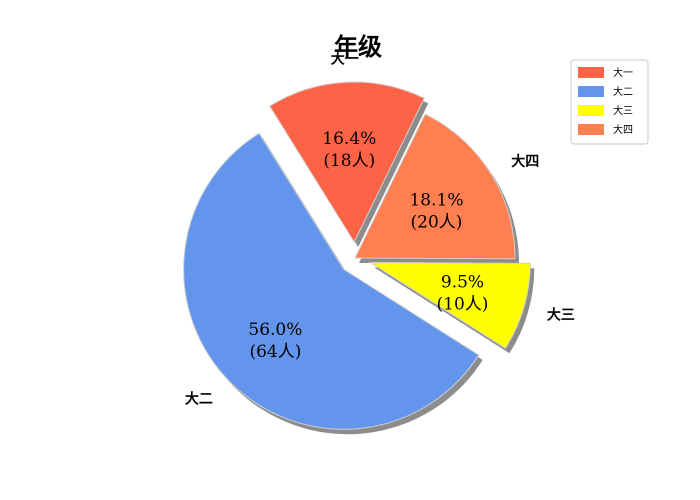  What do you see at coordinates (561, 314) in the screenshot?
I see `slice-3-name-label: 大三` at bounding box center [561, 314].